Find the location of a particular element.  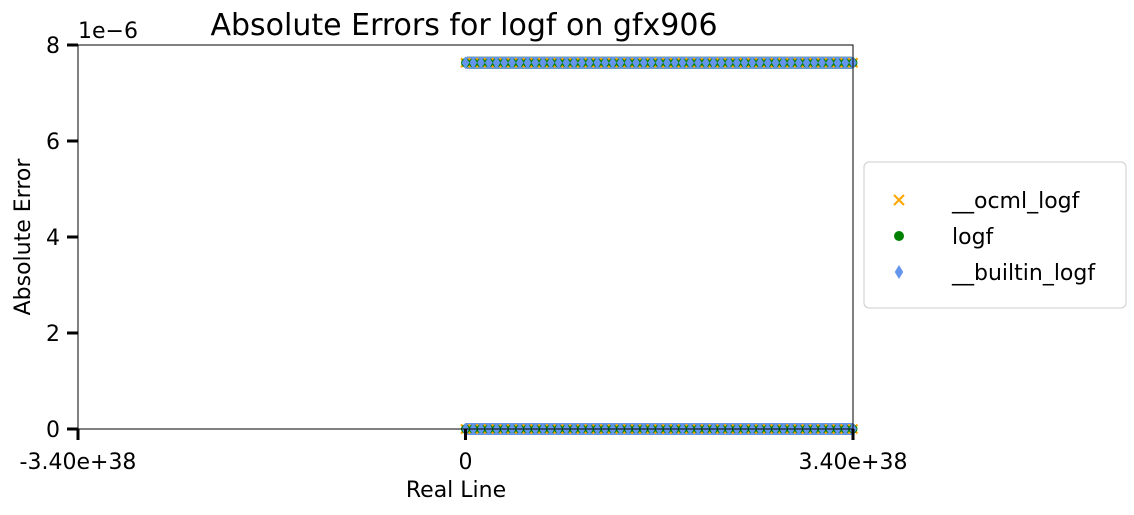

data-point-__builtin_logf-0-9 is located at coordinates (535, 63).